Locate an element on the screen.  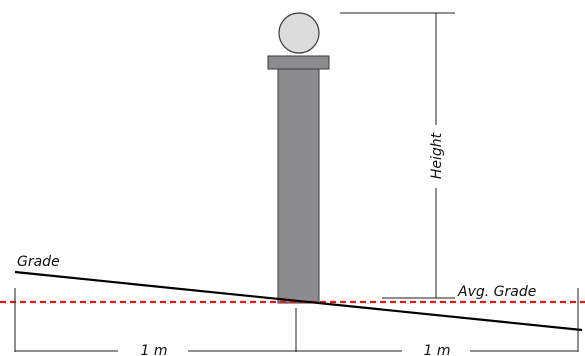
avg-grade-label: Avg. Grade is located at coordinates (496, 292).